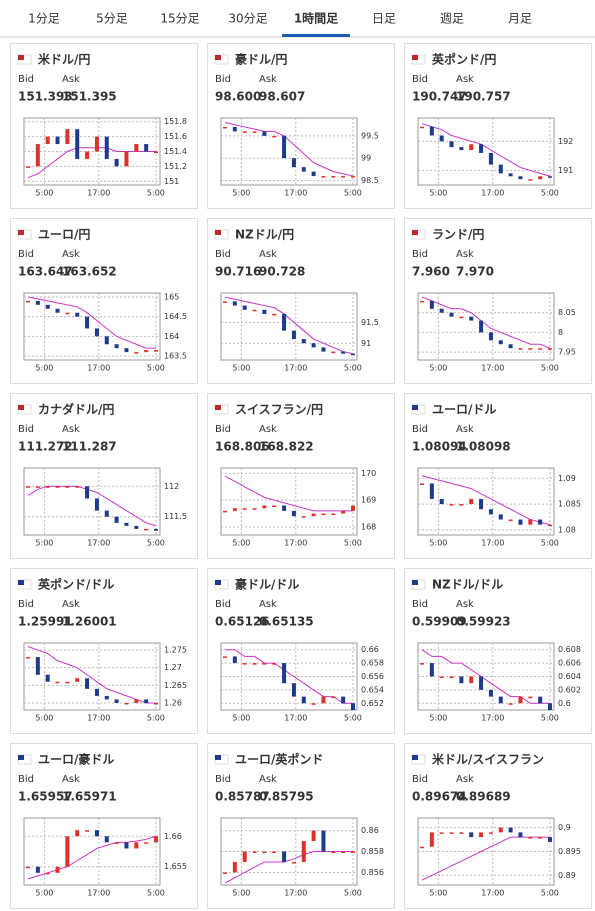  What do you see at coordinates (569, 689) in the screenshot?
I see `y-tick-label: 0.602` at bounding box center [569, 689].